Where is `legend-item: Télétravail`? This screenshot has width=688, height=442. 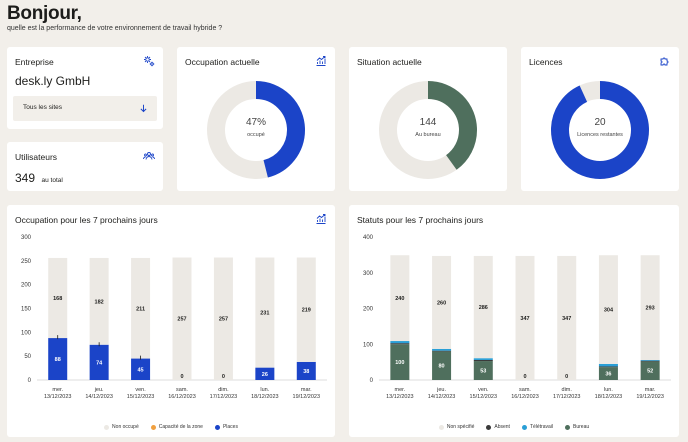
legend-item: Télétravail is located at coordinates (537, 427).